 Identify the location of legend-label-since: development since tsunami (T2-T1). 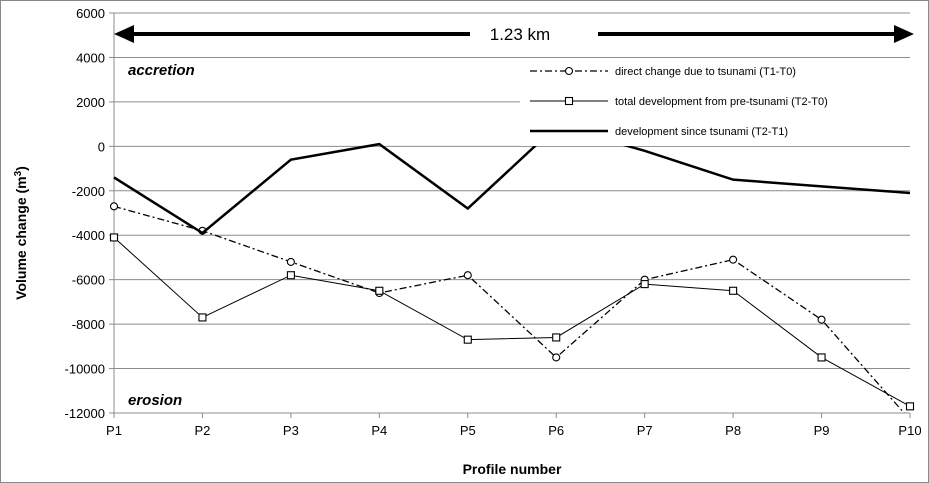
(701, 132).